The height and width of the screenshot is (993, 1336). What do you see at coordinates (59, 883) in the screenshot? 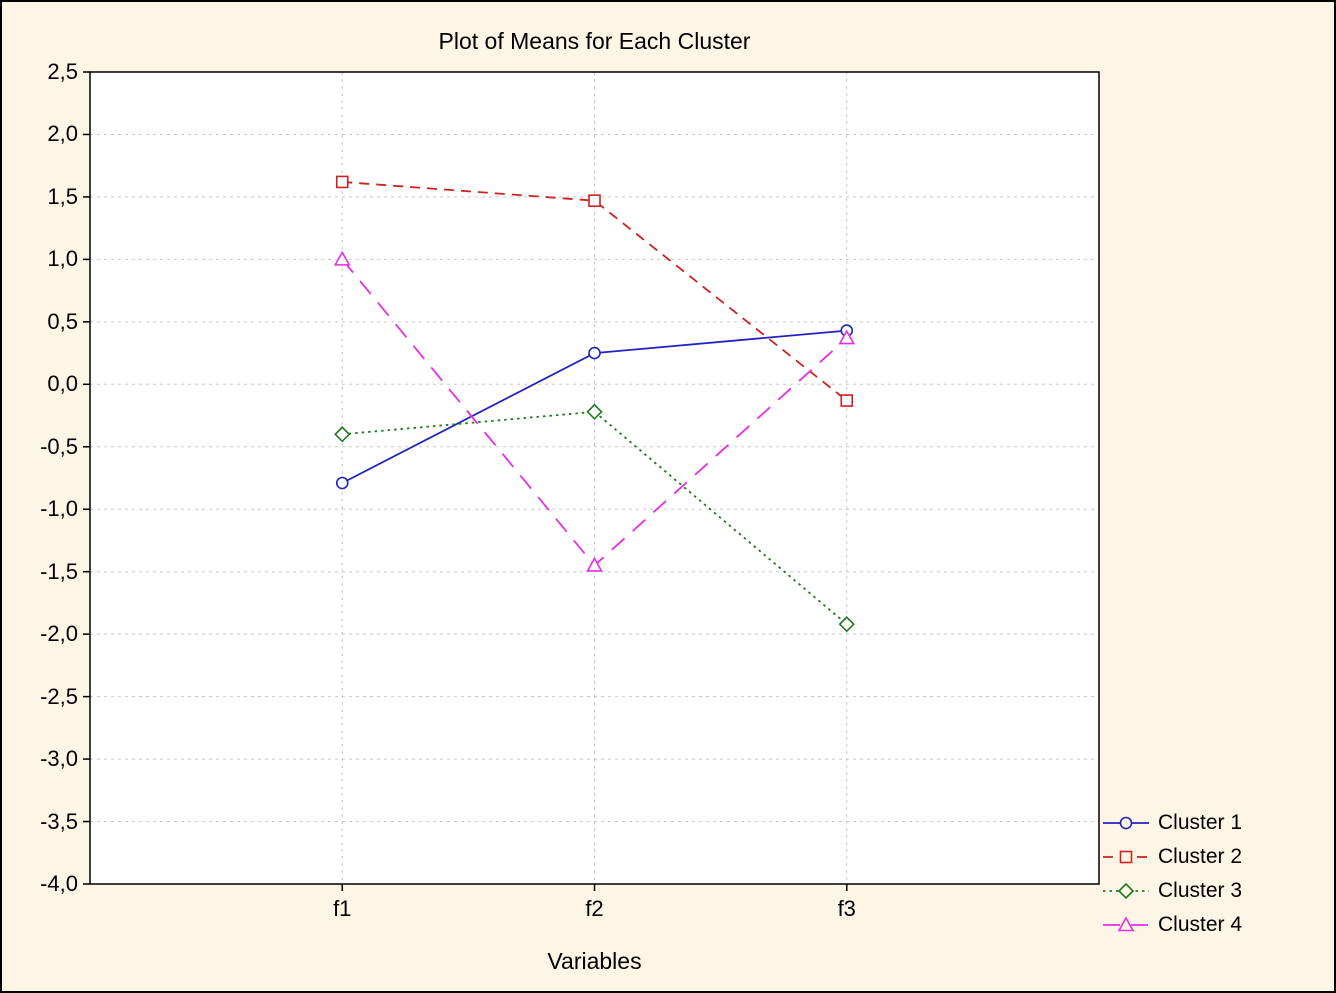
I see `y-tick-label: -4,0` at bounding box center [59, 883].